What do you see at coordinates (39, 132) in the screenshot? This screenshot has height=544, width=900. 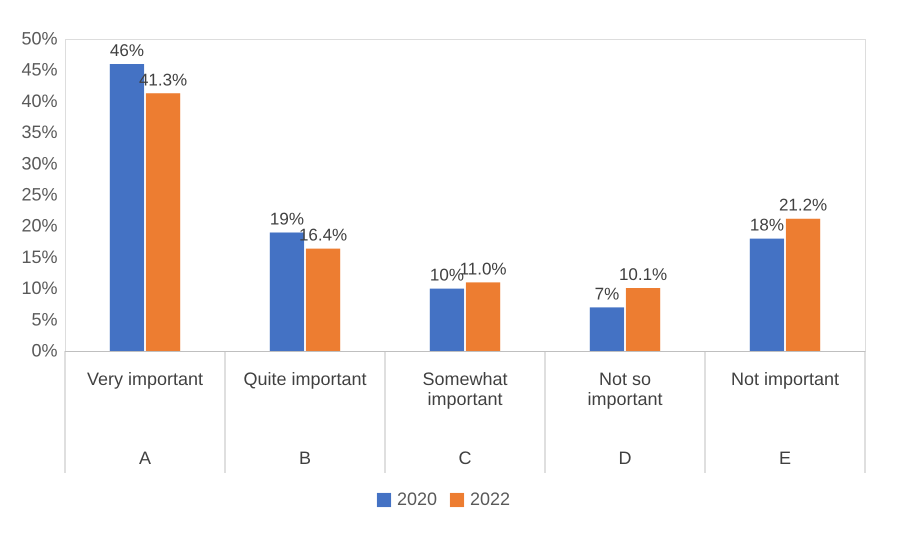 I see `y-tick-label: 35%` at bounding box center [39, 132].